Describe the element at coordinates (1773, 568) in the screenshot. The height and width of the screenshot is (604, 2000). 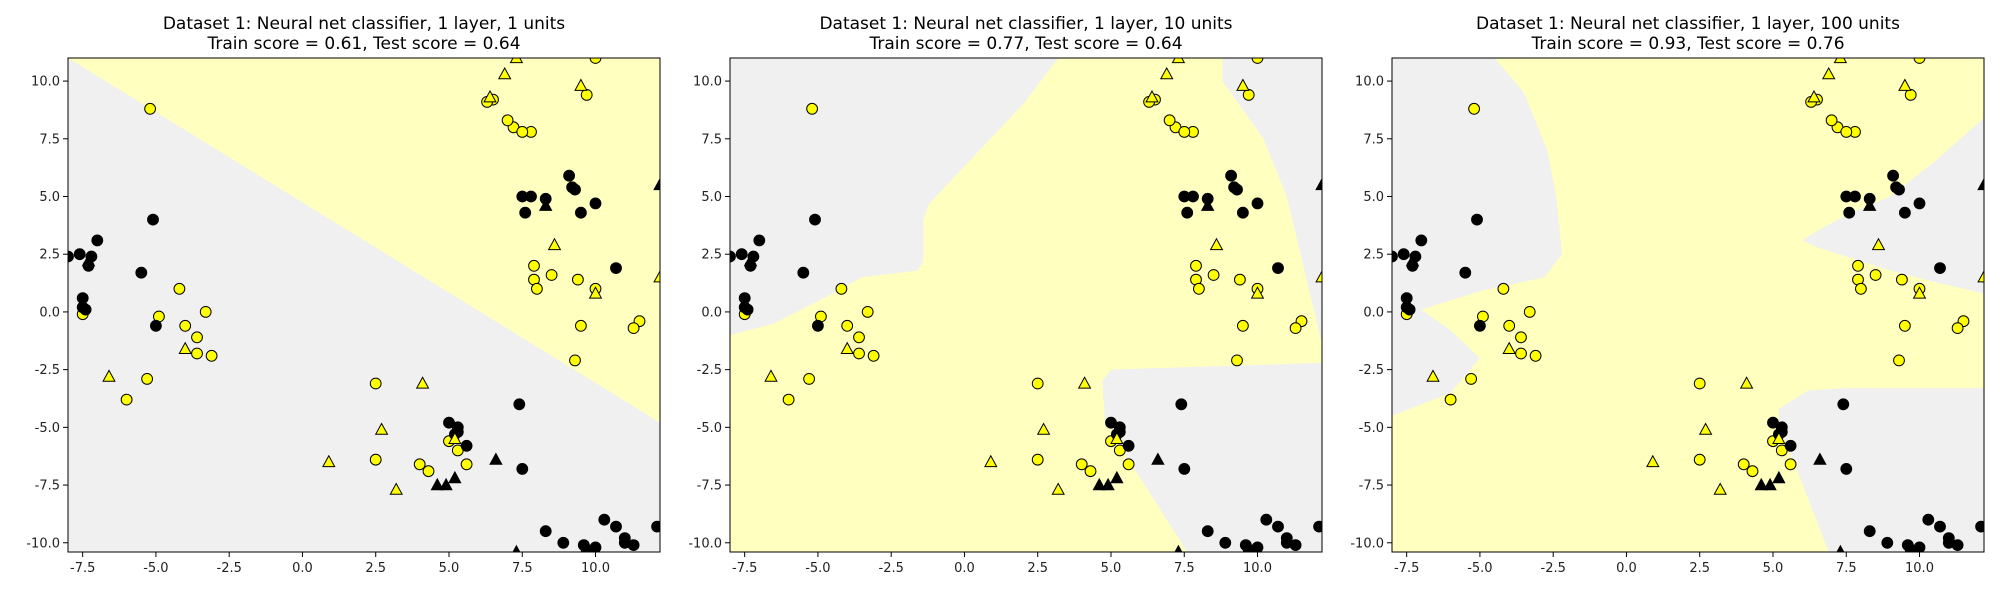
I see `panel-3-xtick-label: 5.0` at that location.